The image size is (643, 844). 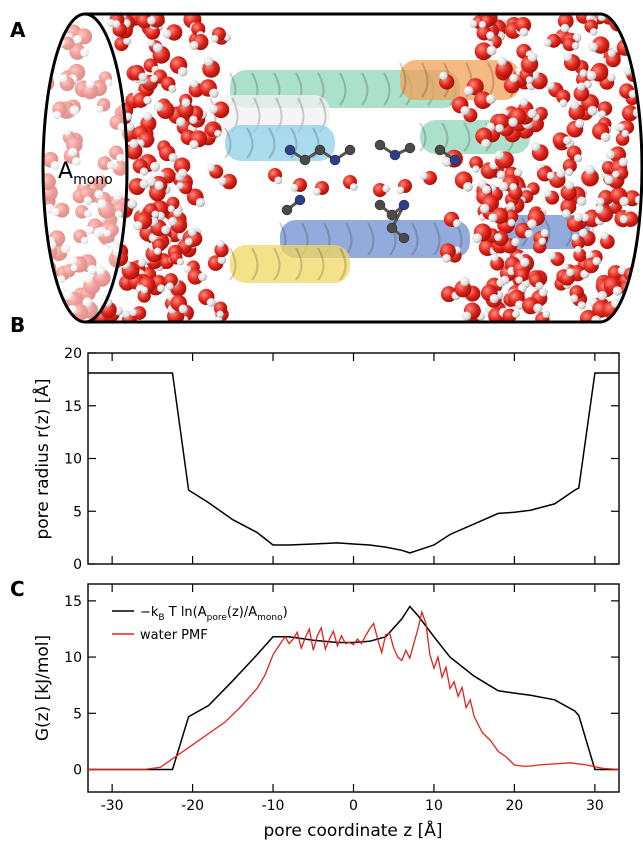 What do you see at coordinates (174, 635) in the screenshot?
I see `legend-label-water-pmf: water PMF` at bounding box center [174, 635].